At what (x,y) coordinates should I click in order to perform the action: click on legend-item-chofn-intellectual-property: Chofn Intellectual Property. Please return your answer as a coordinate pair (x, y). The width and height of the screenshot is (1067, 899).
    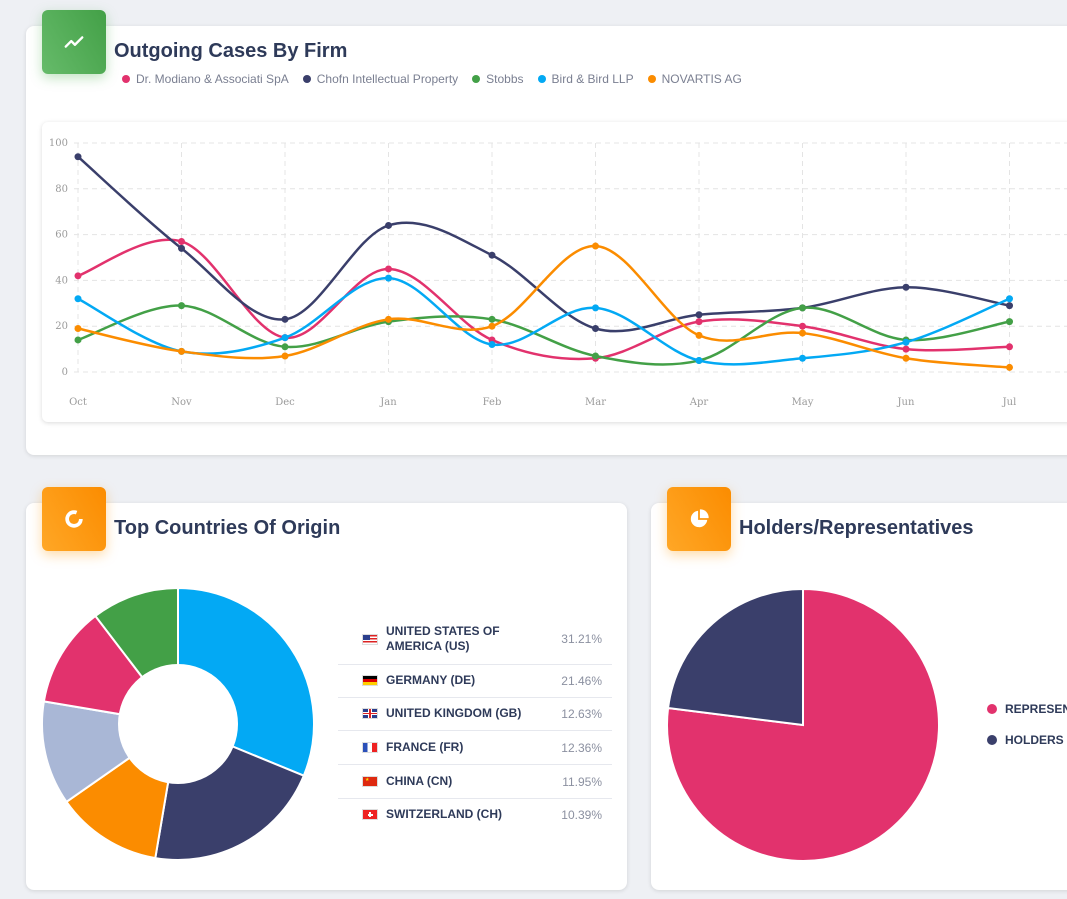
    Looking at the image, I should click on (380, 79).